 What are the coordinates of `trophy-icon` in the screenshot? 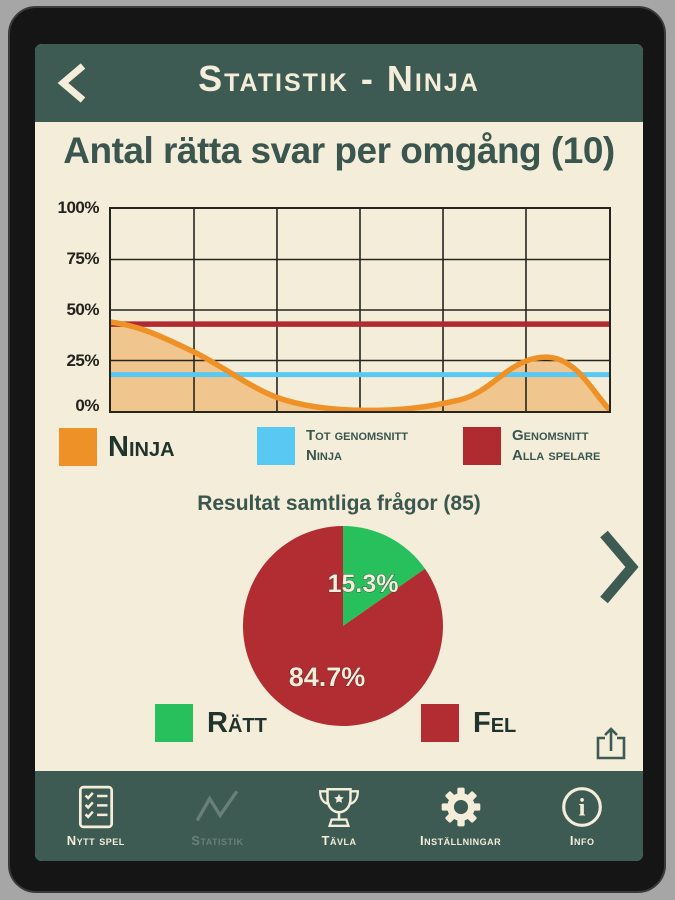 It's located at (339, 807).